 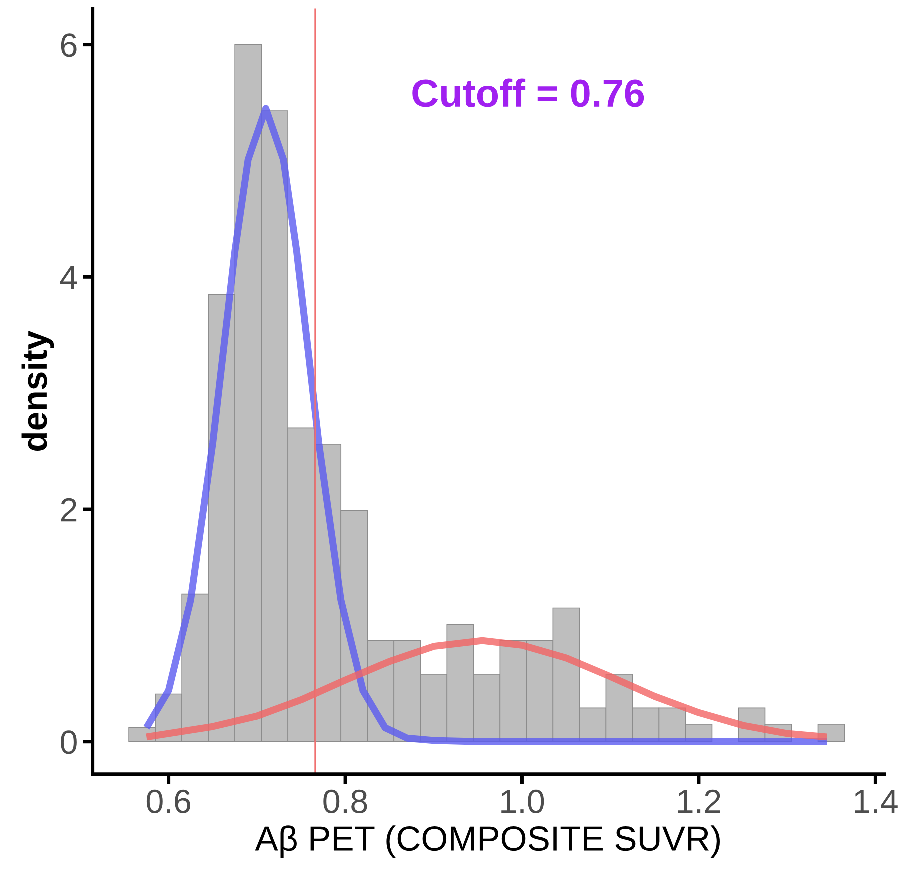 I want to click on x-tick-label: 1.0, so click(x=523, y=802).